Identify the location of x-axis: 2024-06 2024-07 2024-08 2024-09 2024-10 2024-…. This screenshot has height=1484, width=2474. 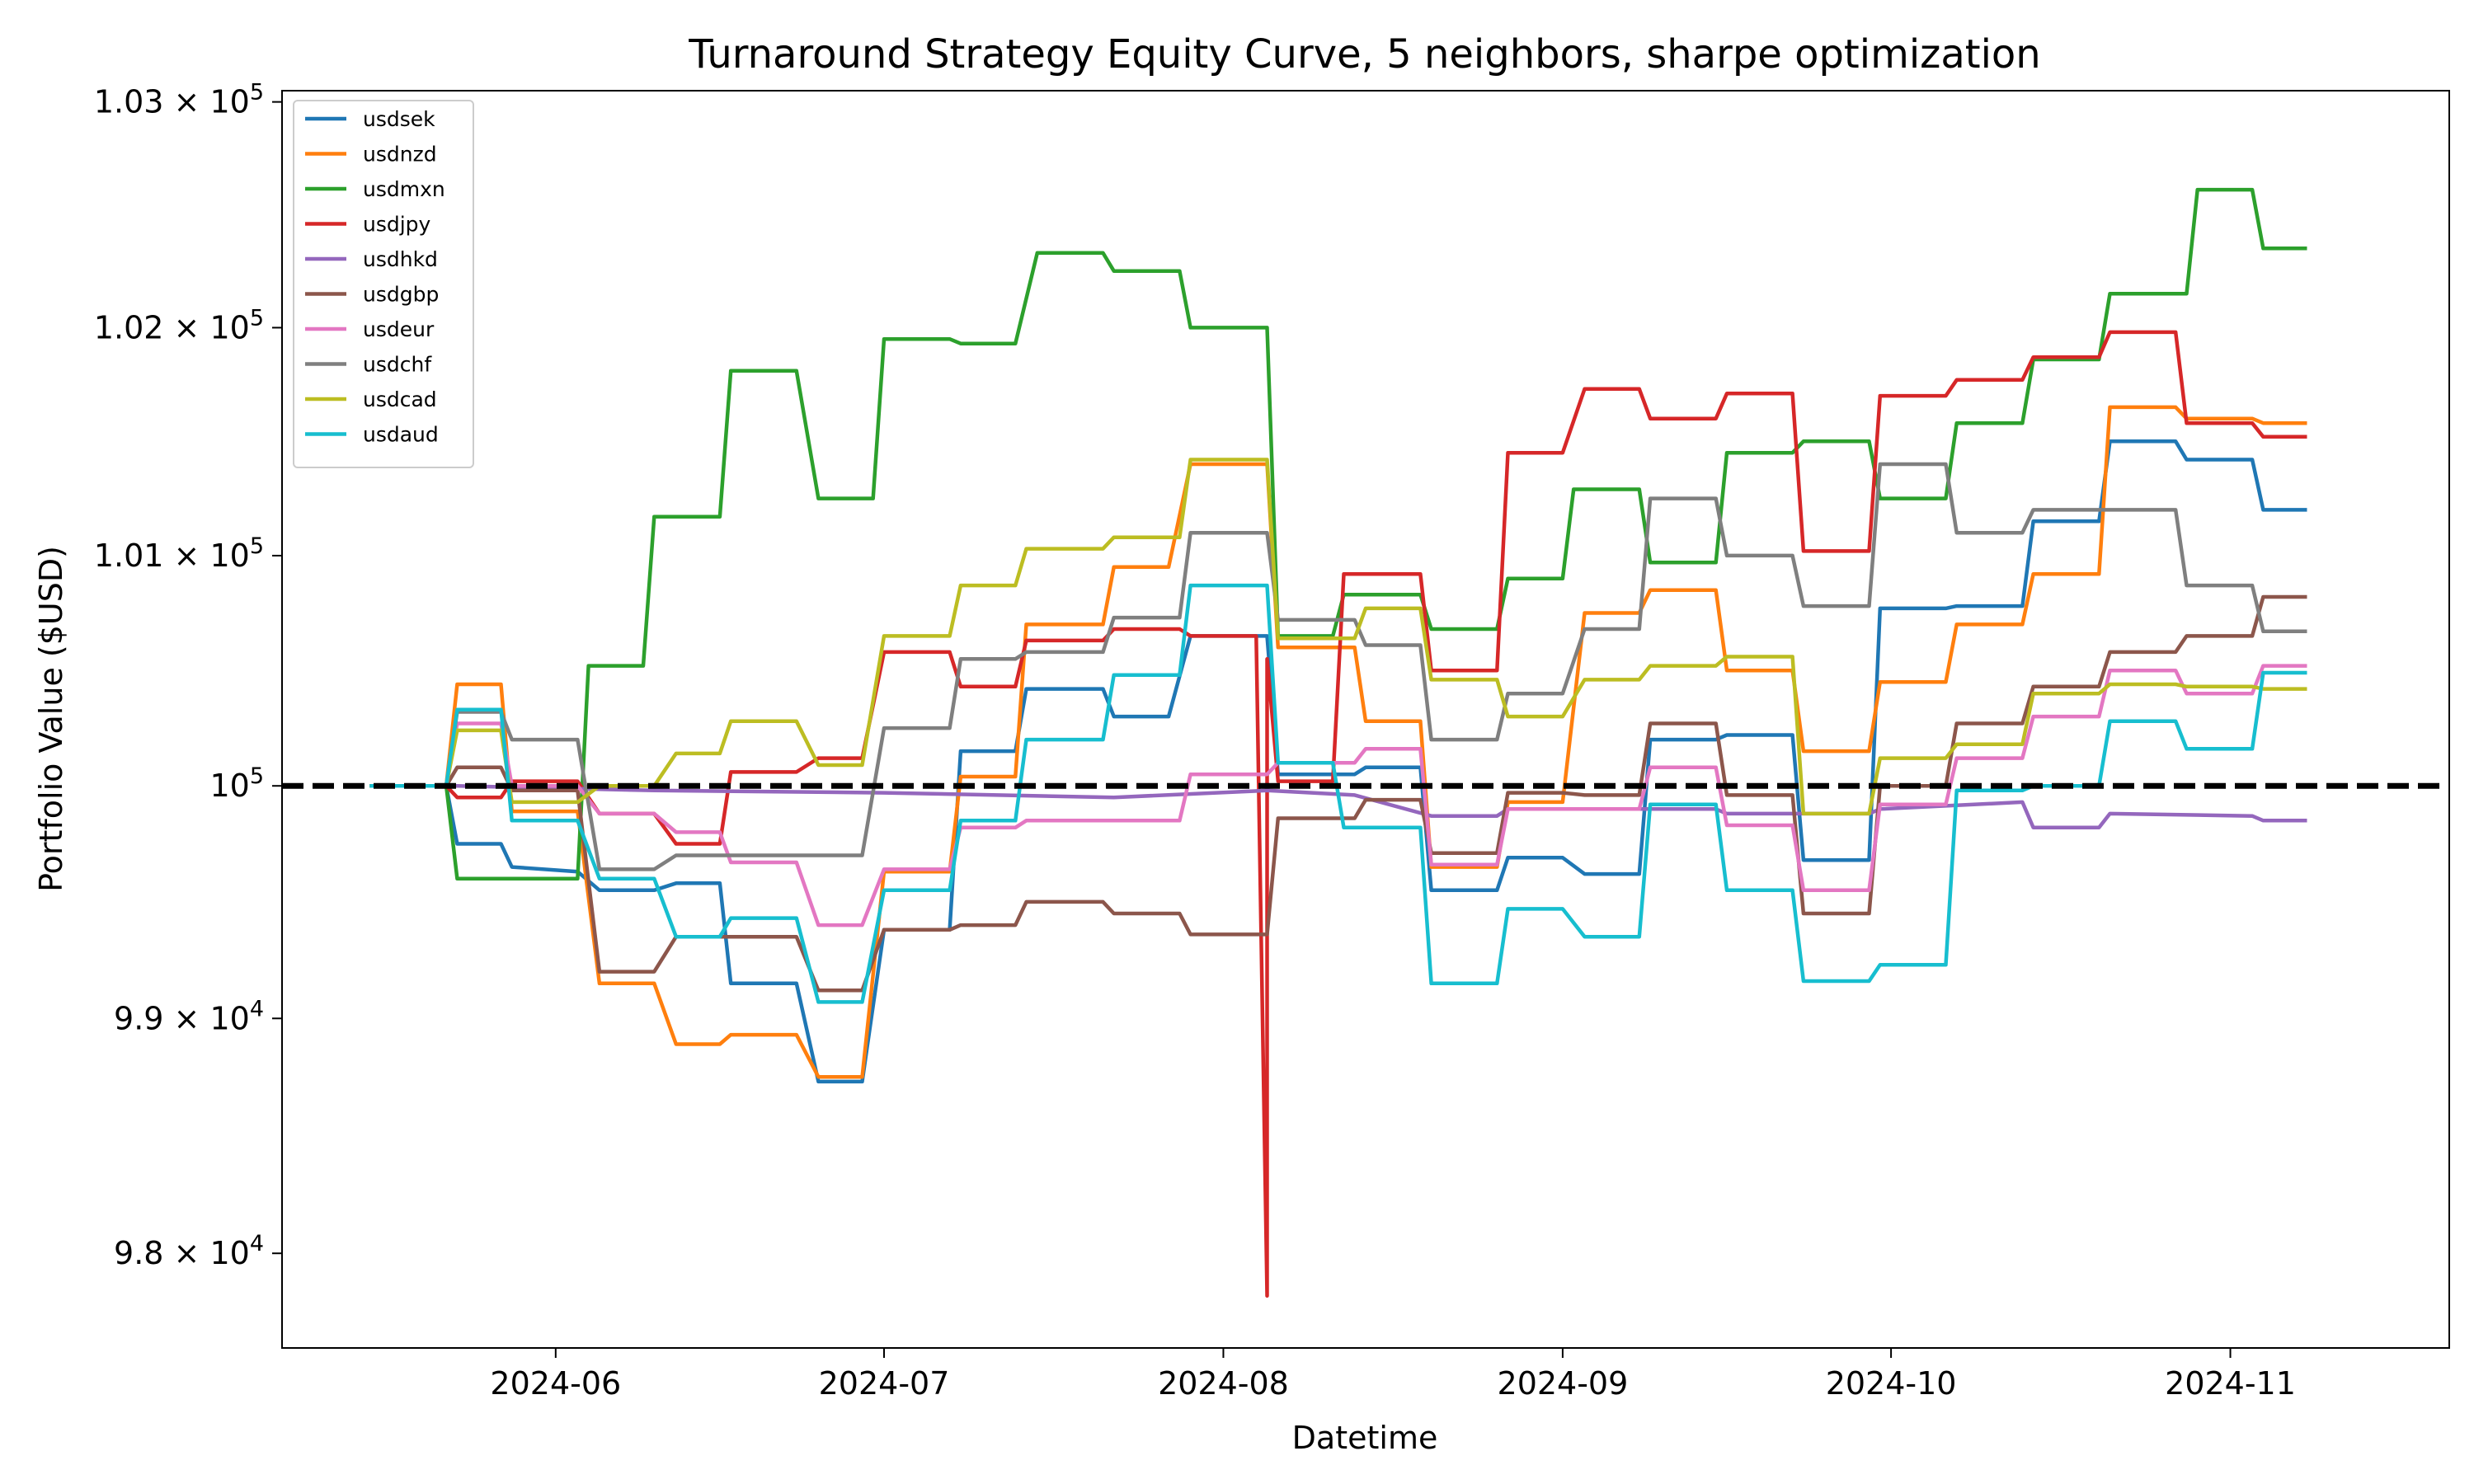
(1393, 1375).